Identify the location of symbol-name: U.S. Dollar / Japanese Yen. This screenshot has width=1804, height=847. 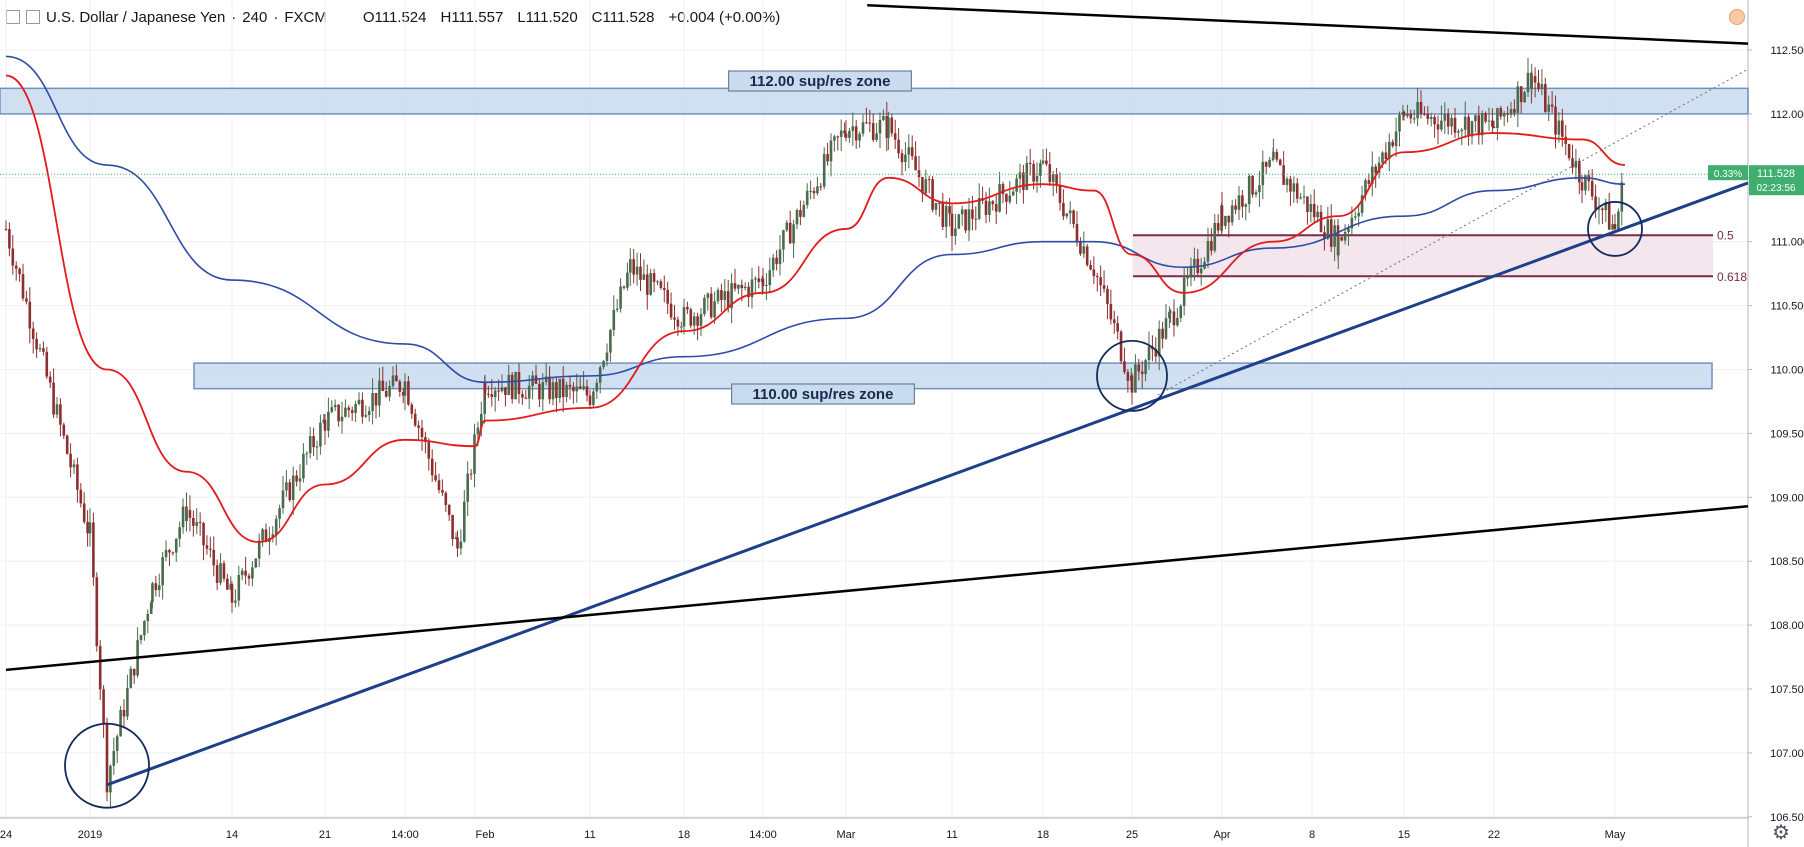
(136, 17).